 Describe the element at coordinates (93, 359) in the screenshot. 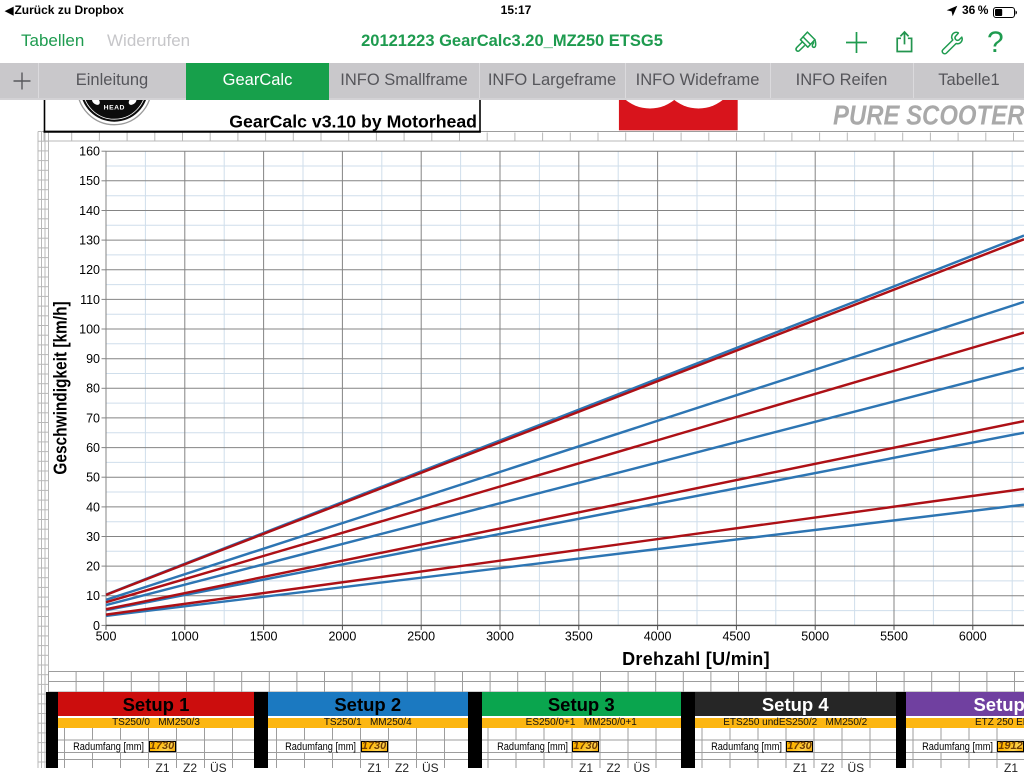

I see `svg-text: 90` at that location.